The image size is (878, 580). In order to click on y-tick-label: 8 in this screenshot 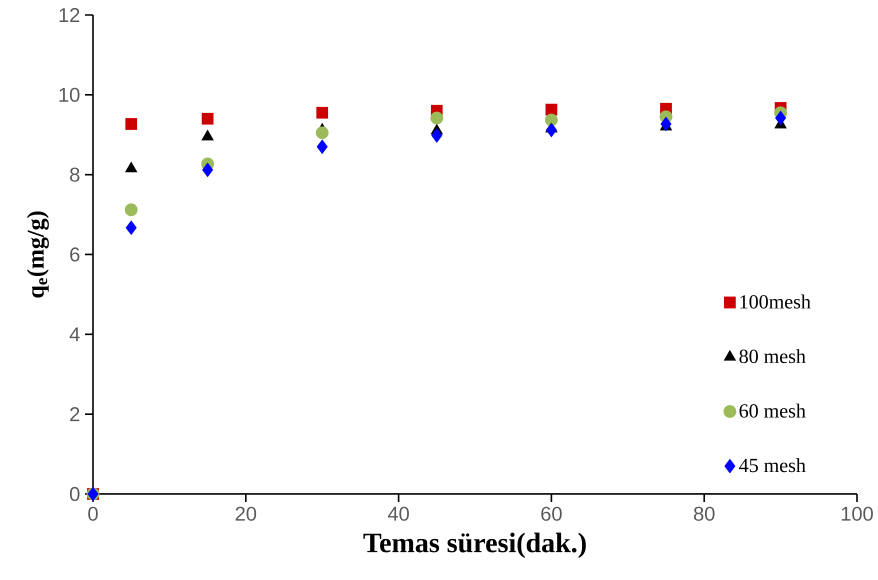, I will do `click(75, 175)`.